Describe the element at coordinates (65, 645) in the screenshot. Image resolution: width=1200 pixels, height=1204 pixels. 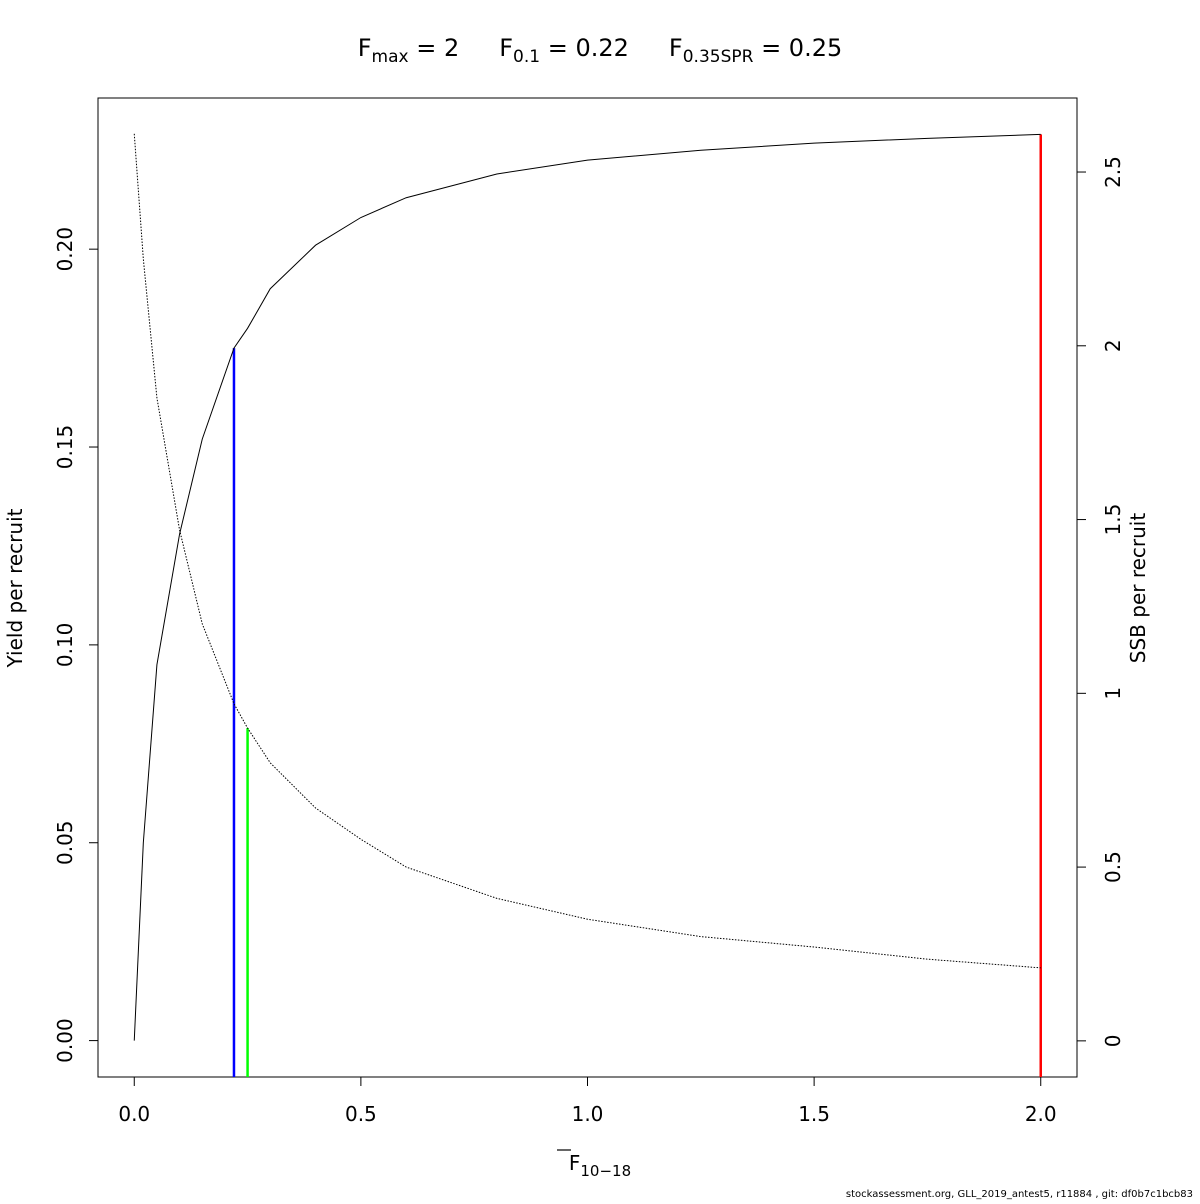
I see `y-tick-label: 0.10` at that location.